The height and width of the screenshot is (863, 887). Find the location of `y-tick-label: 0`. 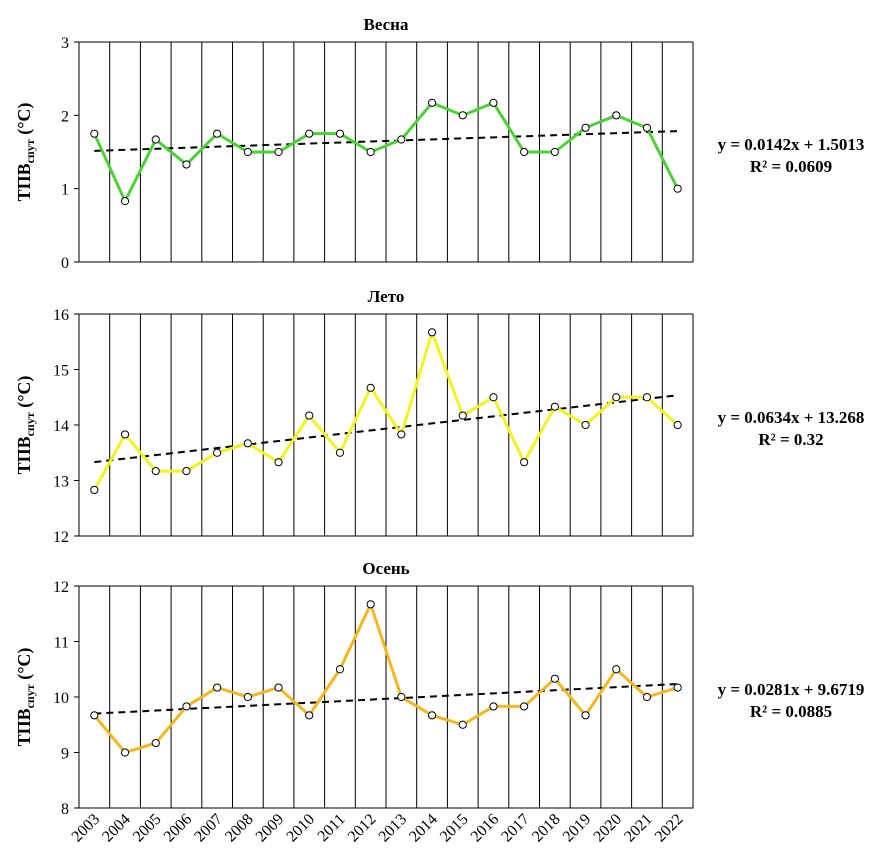

y-tick-label: 0 is located at coordinates (65, 263).